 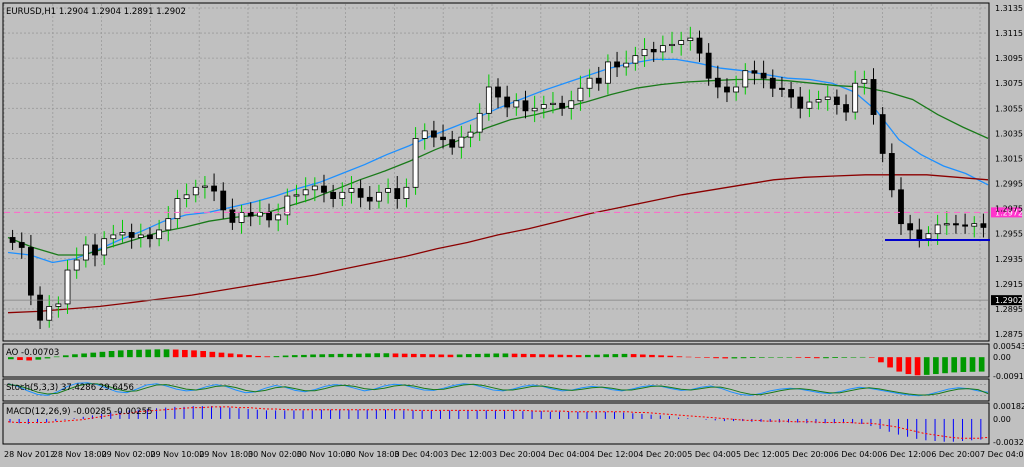 What do you see at coordinates (496, 360) in the screenshot?
I see `ao-panel` at bounding box center [496, 360].